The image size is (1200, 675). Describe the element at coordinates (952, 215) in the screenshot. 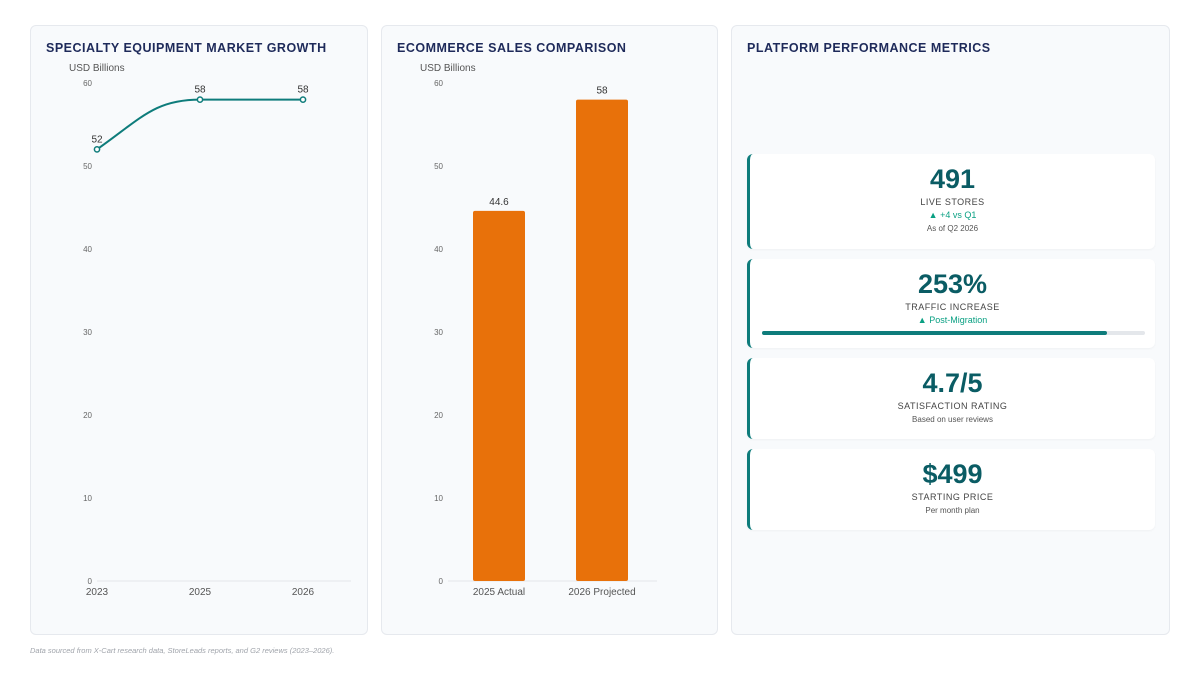

I see `metric-delta: ▲ +4 vs Q1` at that location.